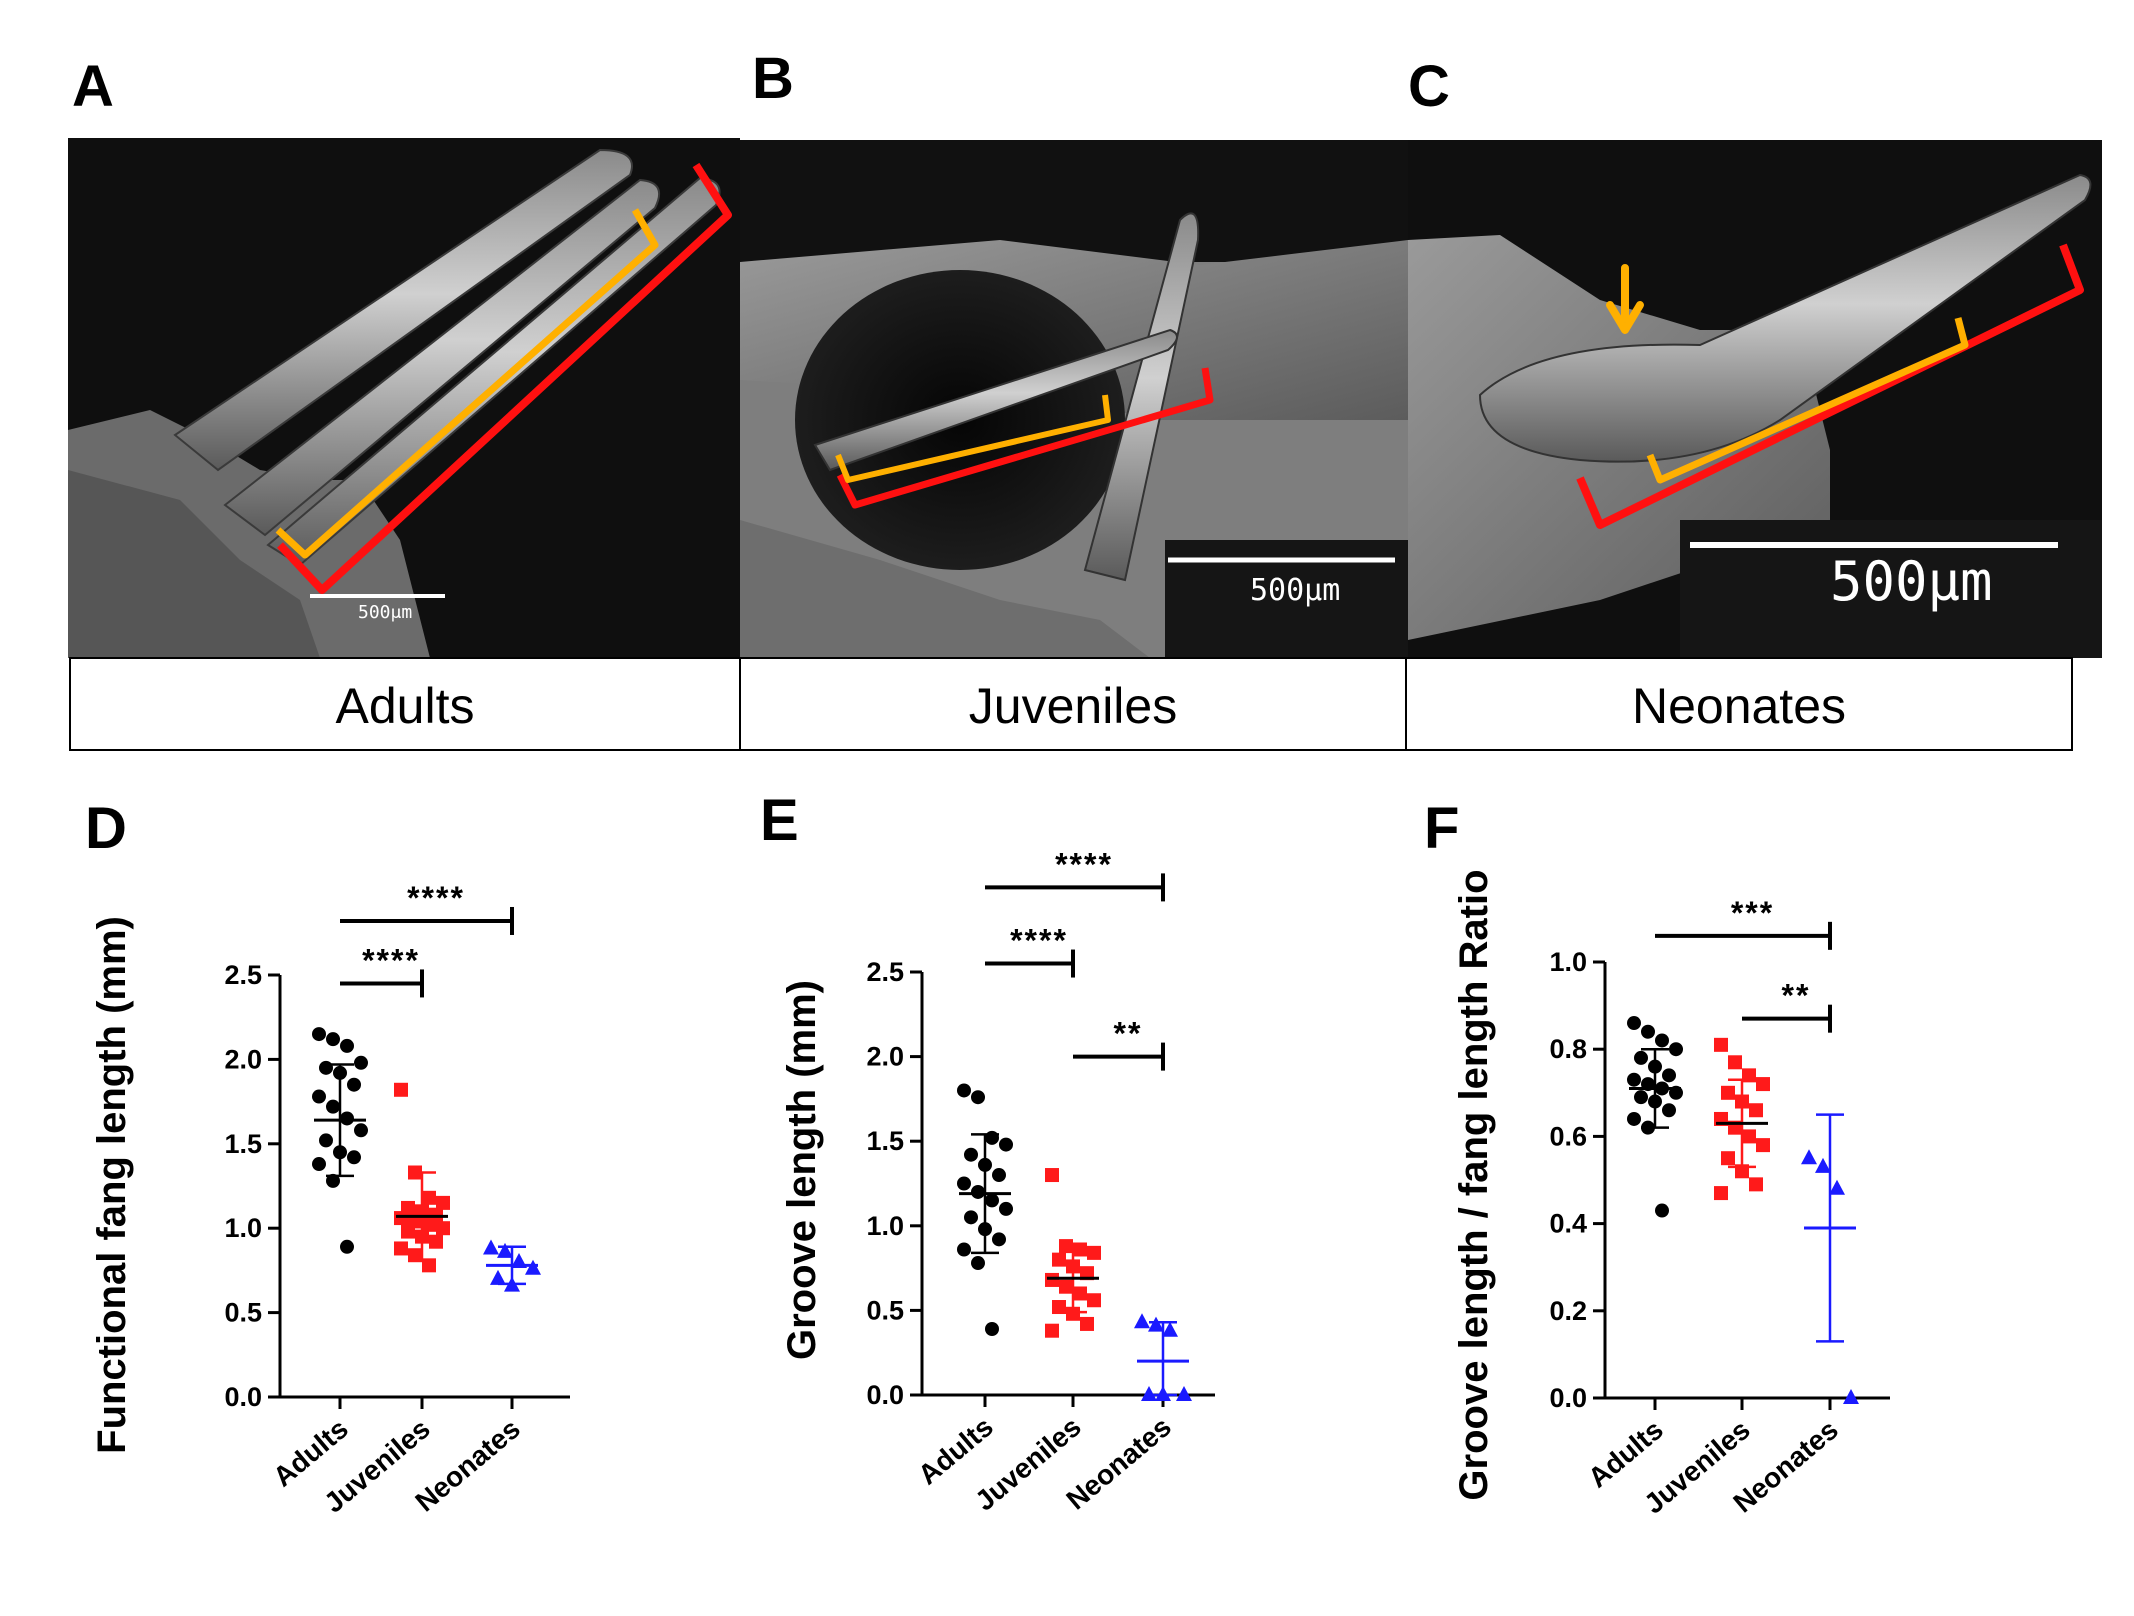  I want to click on y-axis-label: Groove length (mm), so click(802, 1170).